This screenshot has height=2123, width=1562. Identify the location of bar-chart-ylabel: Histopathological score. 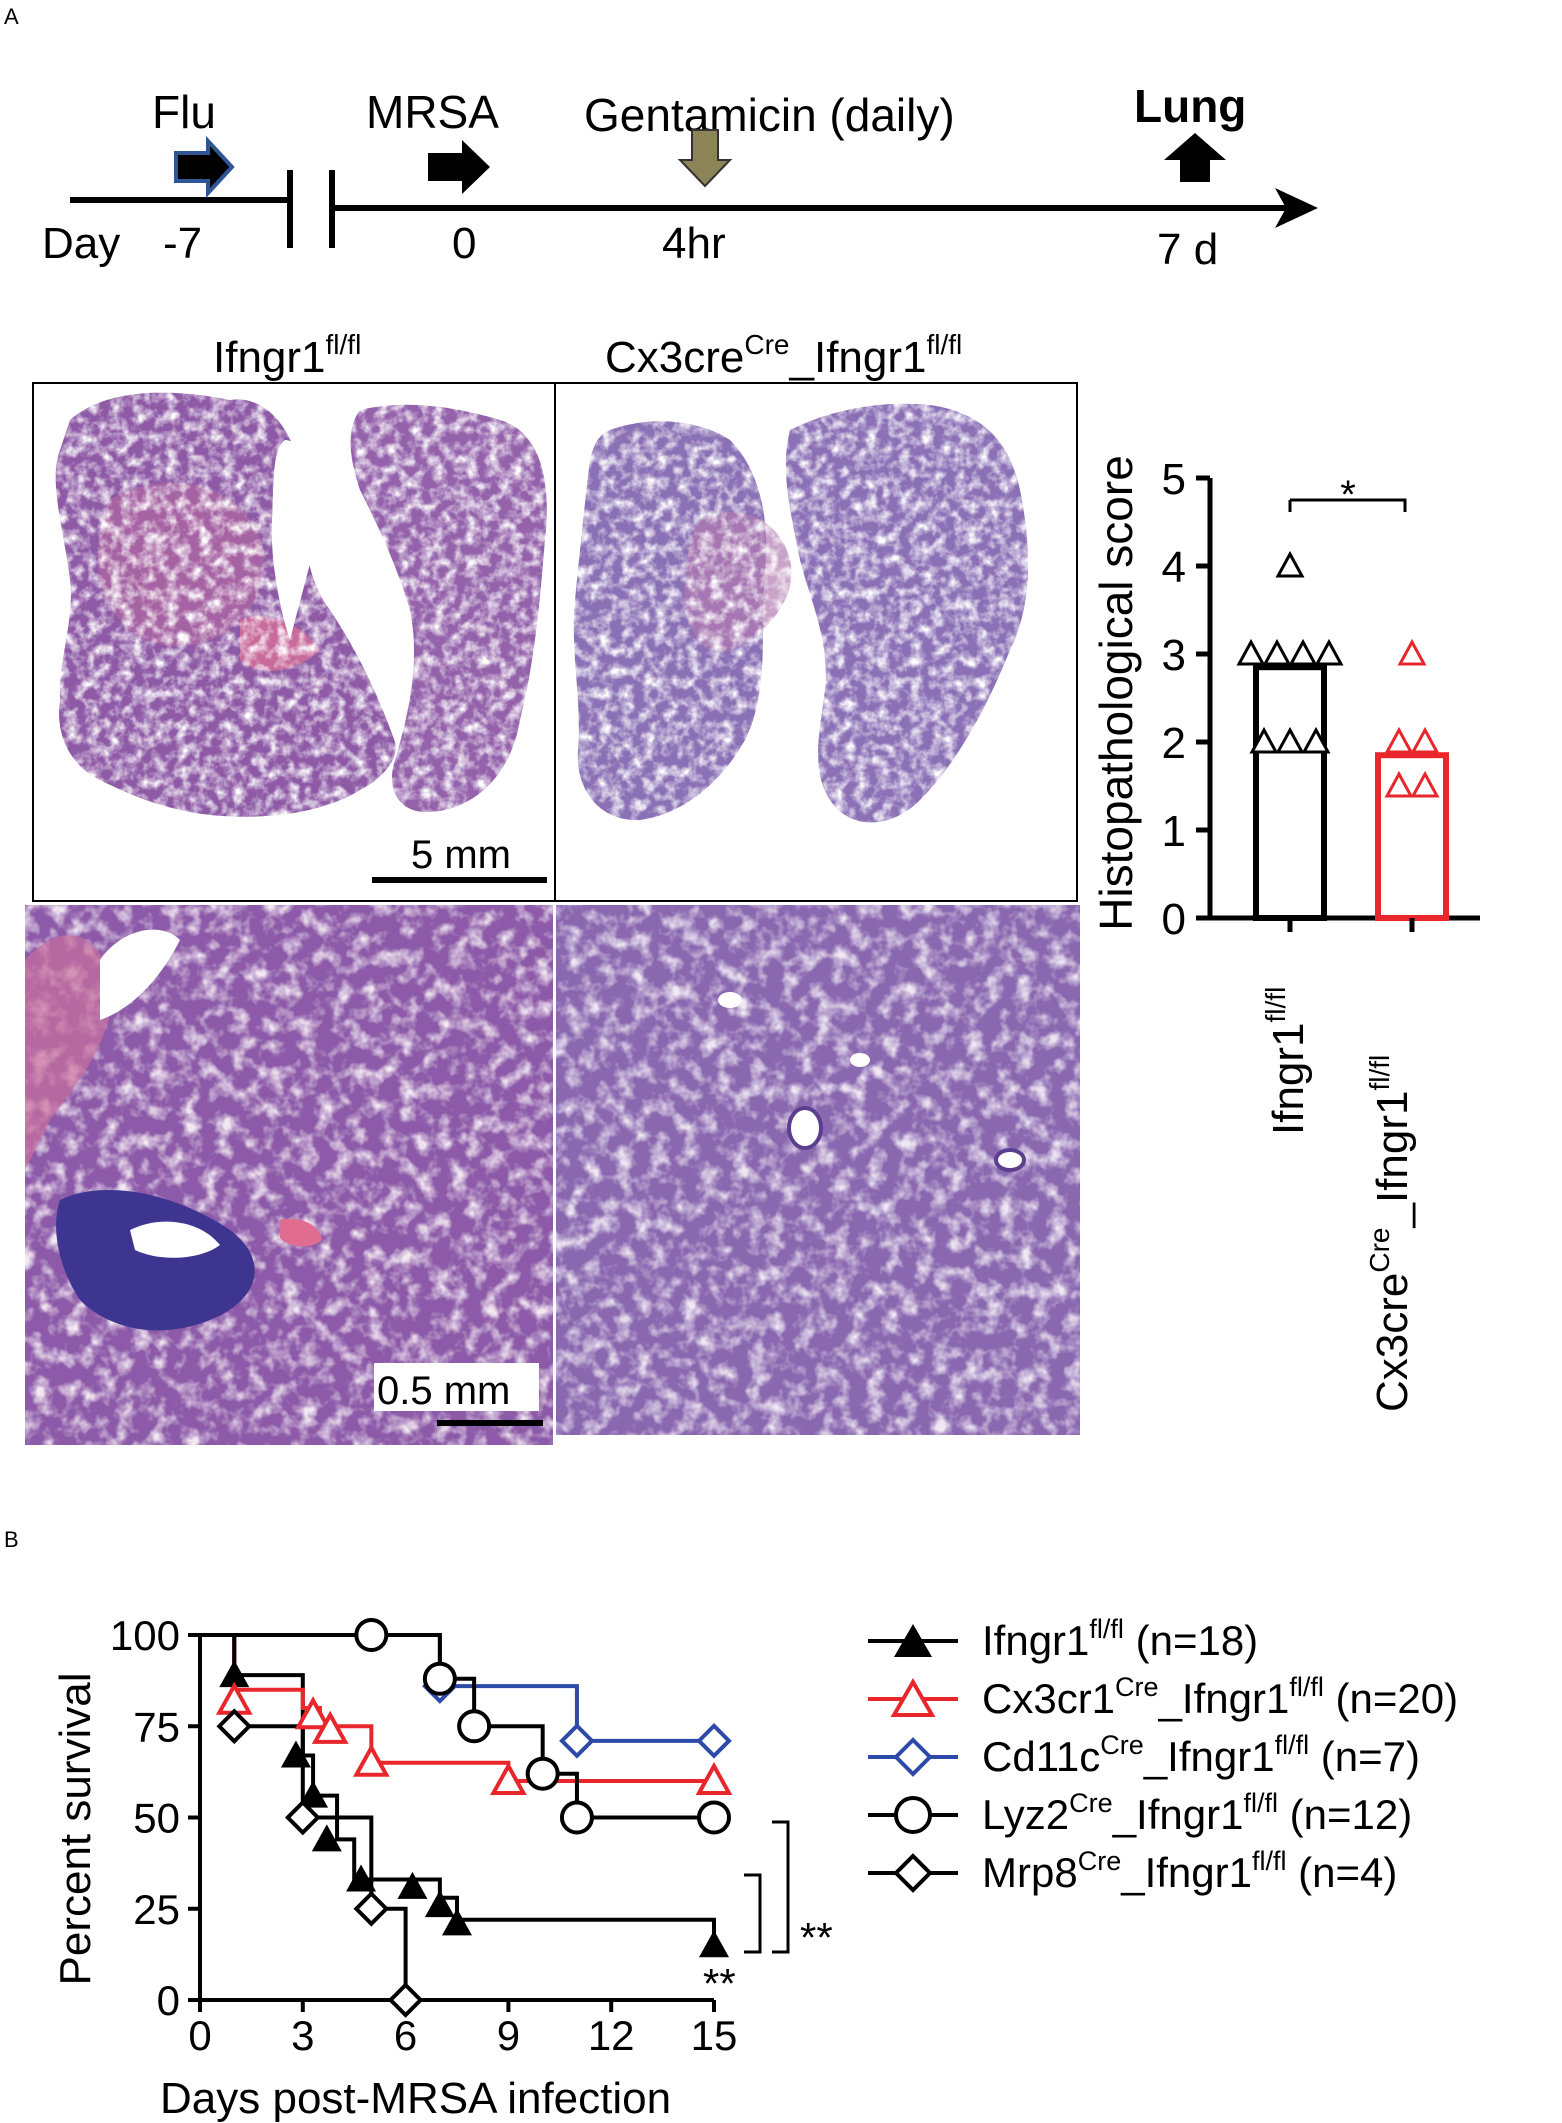
(1116, 693).